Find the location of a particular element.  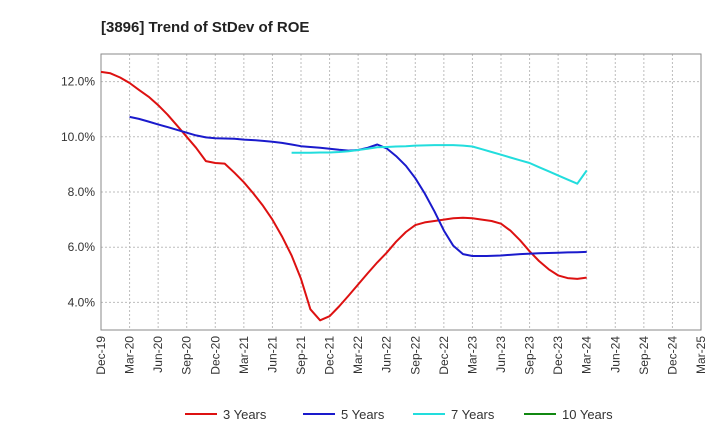

x-tick-label: Jun-22 is located at coordinates (387, 354).